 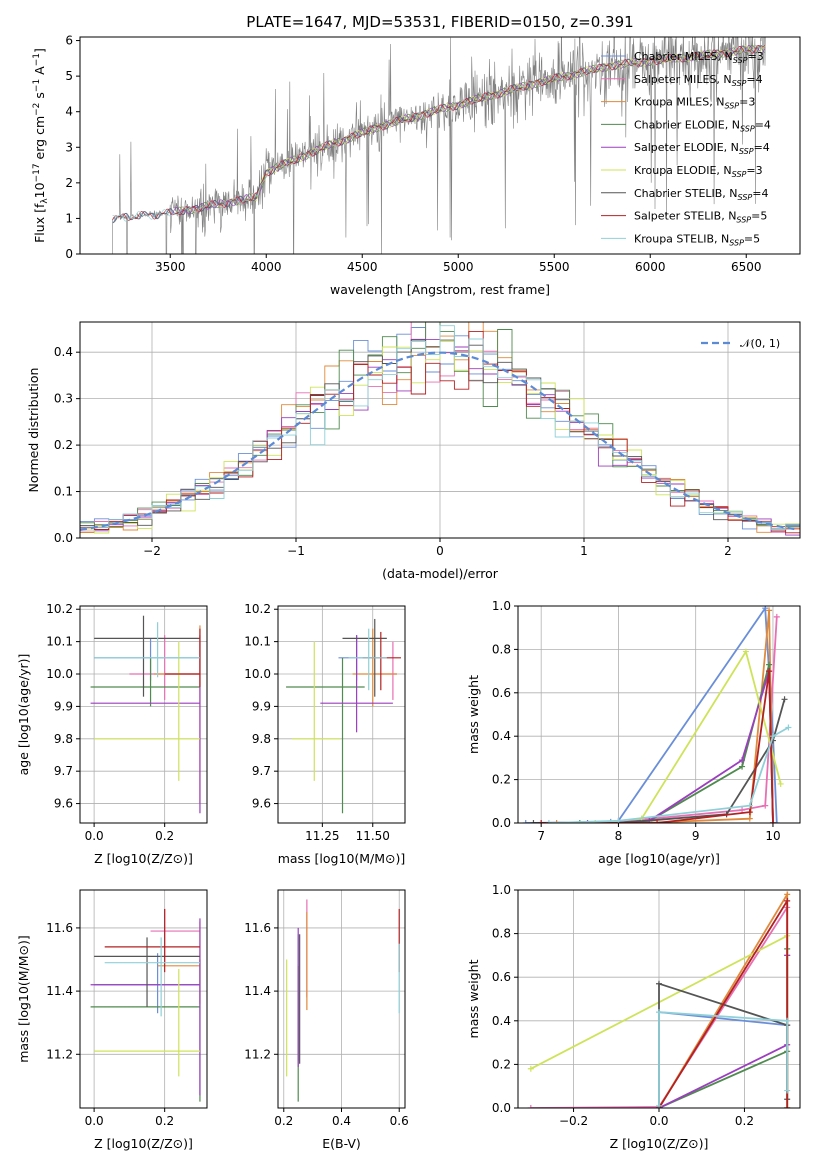 I want to click on y-tick-label: 1, so click(x=69, y=218).